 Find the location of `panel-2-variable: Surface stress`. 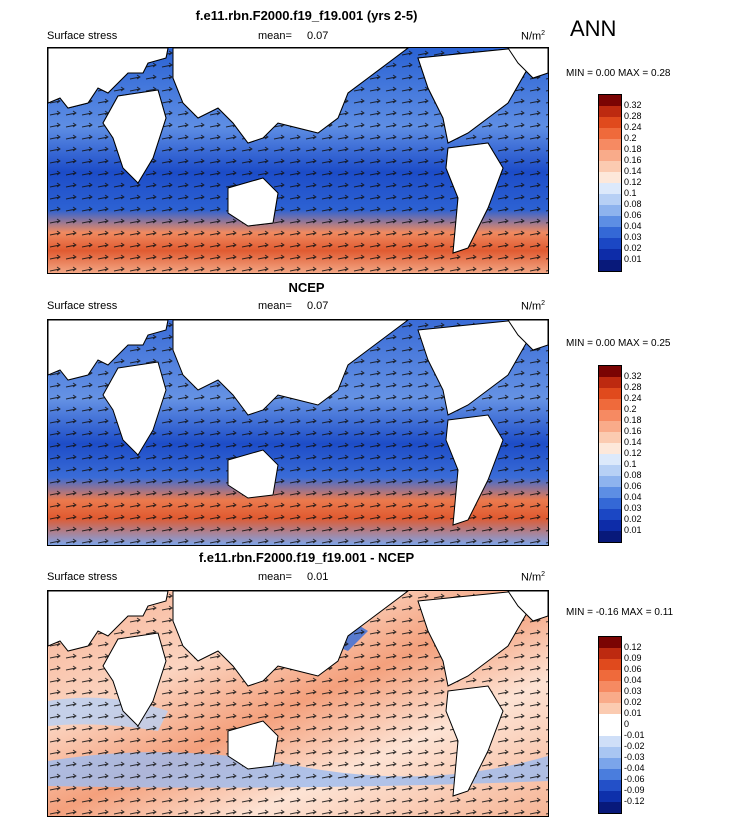

panel-2-variable: Surface stress is located at coordinates (82, 306).